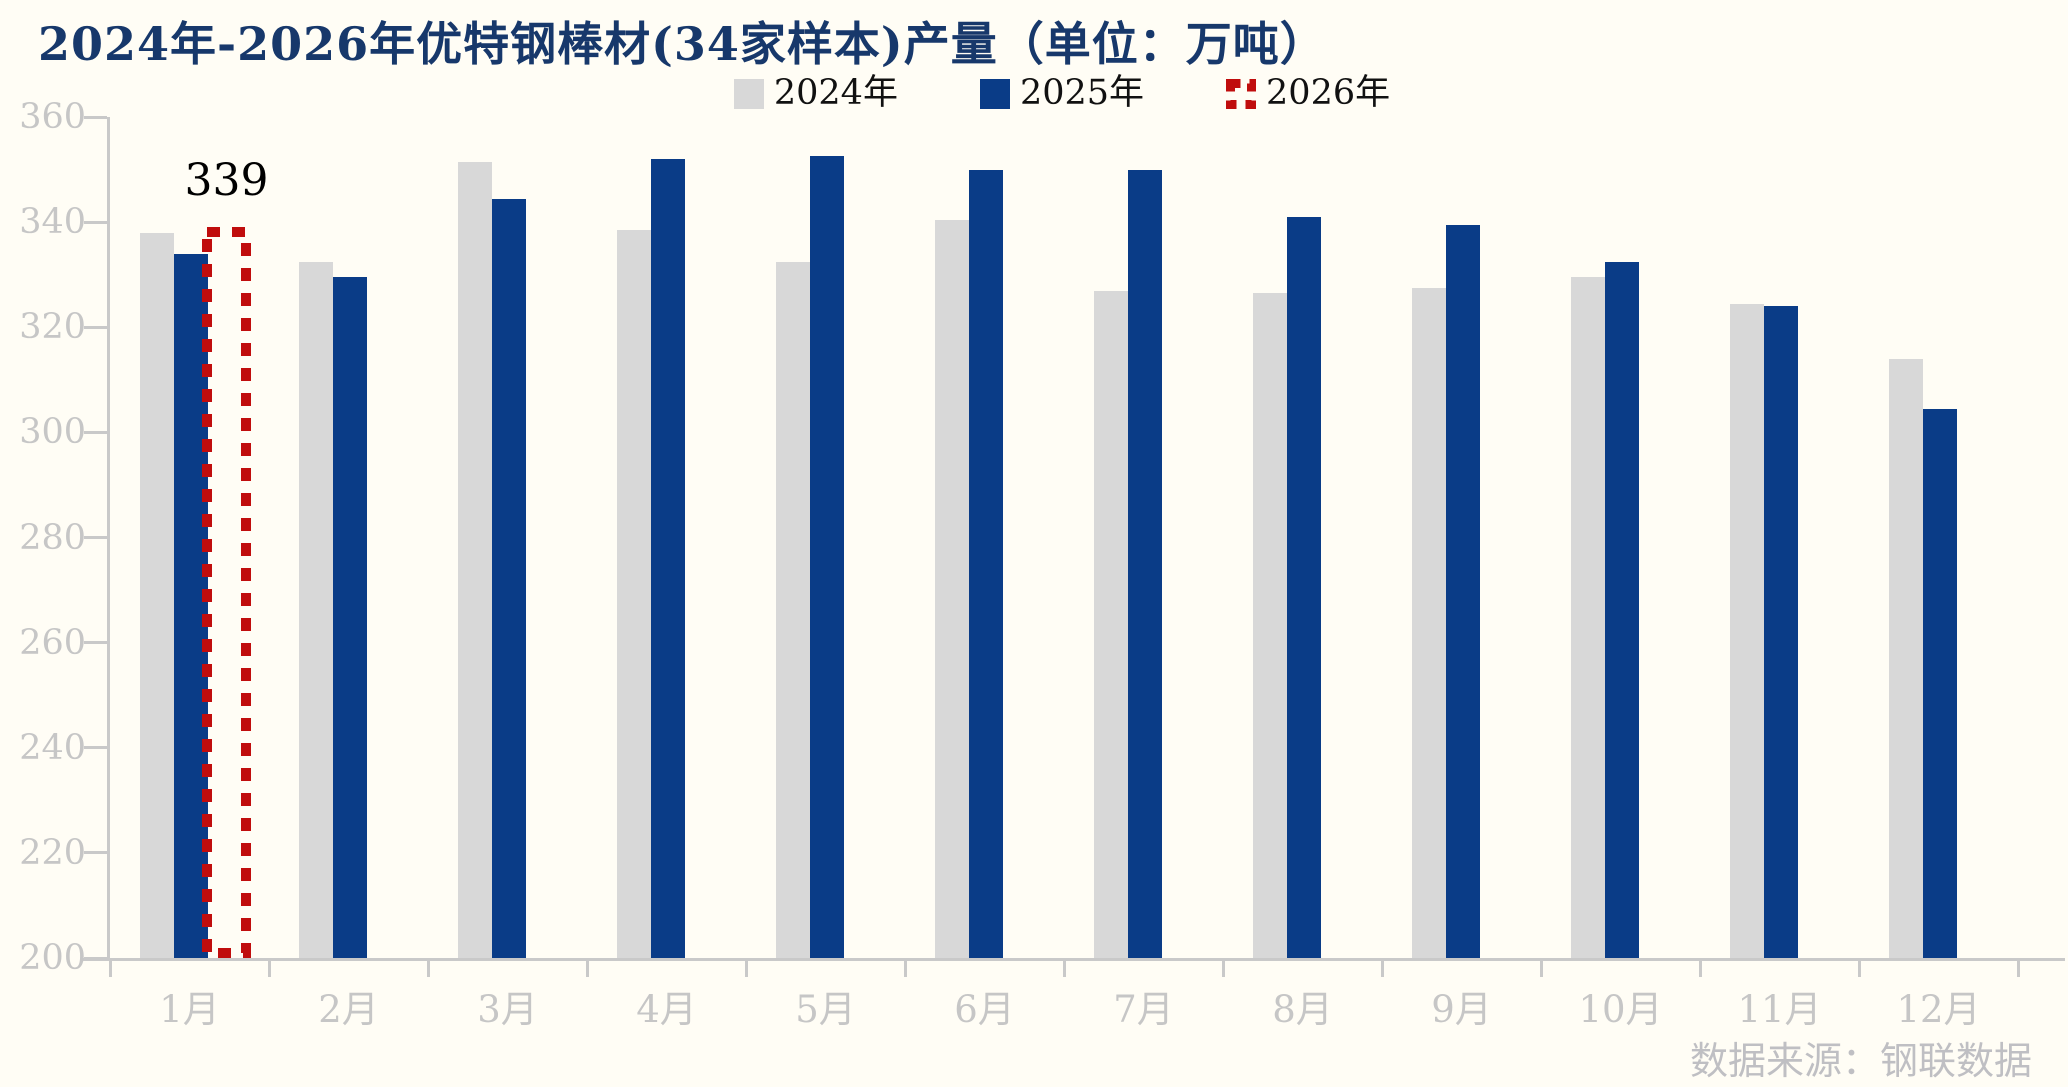 The width and height of the screenshot is (2068, 1087). I want to click on bar-2024年-m9, so click(1429, 622).